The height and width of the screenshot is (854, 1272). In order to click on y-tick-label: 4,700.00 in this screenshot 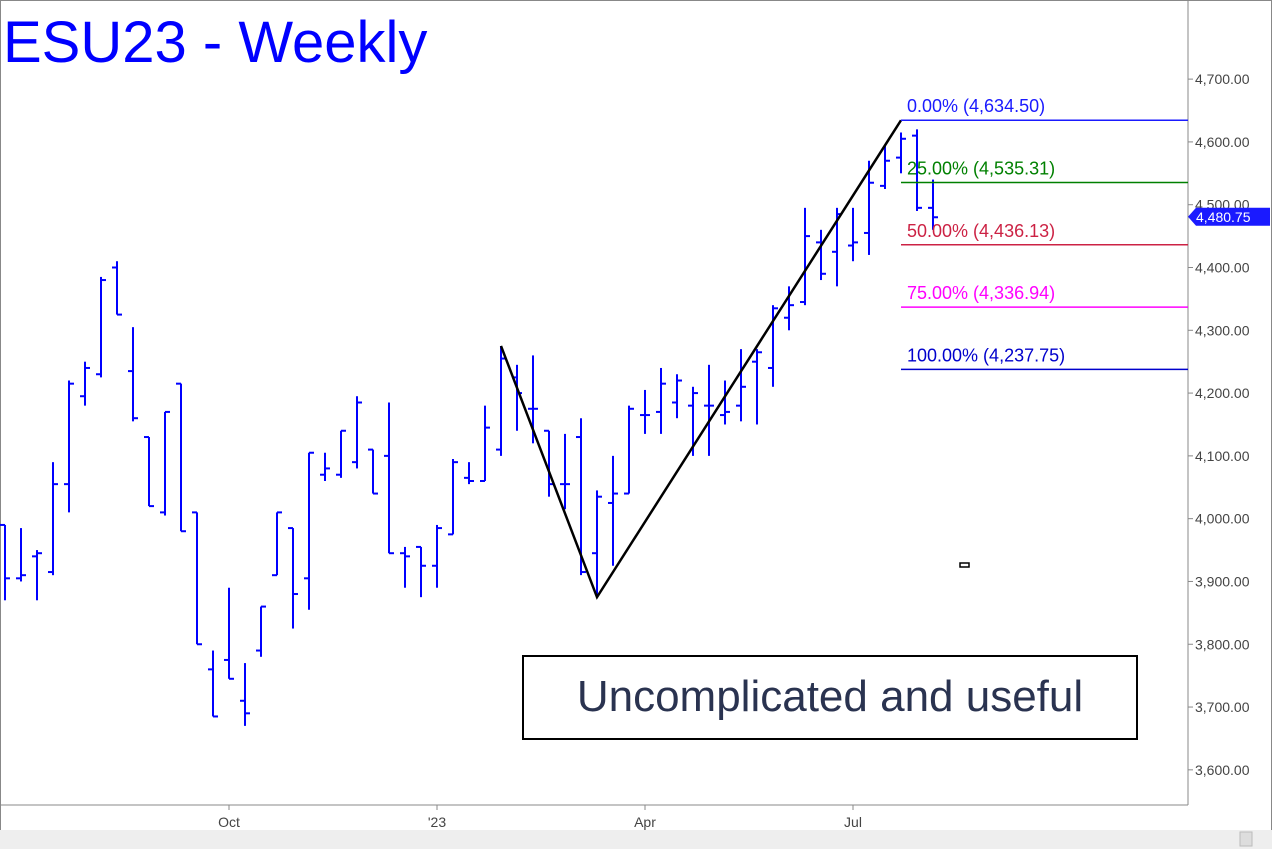, I will do `click(1222, 79)`.